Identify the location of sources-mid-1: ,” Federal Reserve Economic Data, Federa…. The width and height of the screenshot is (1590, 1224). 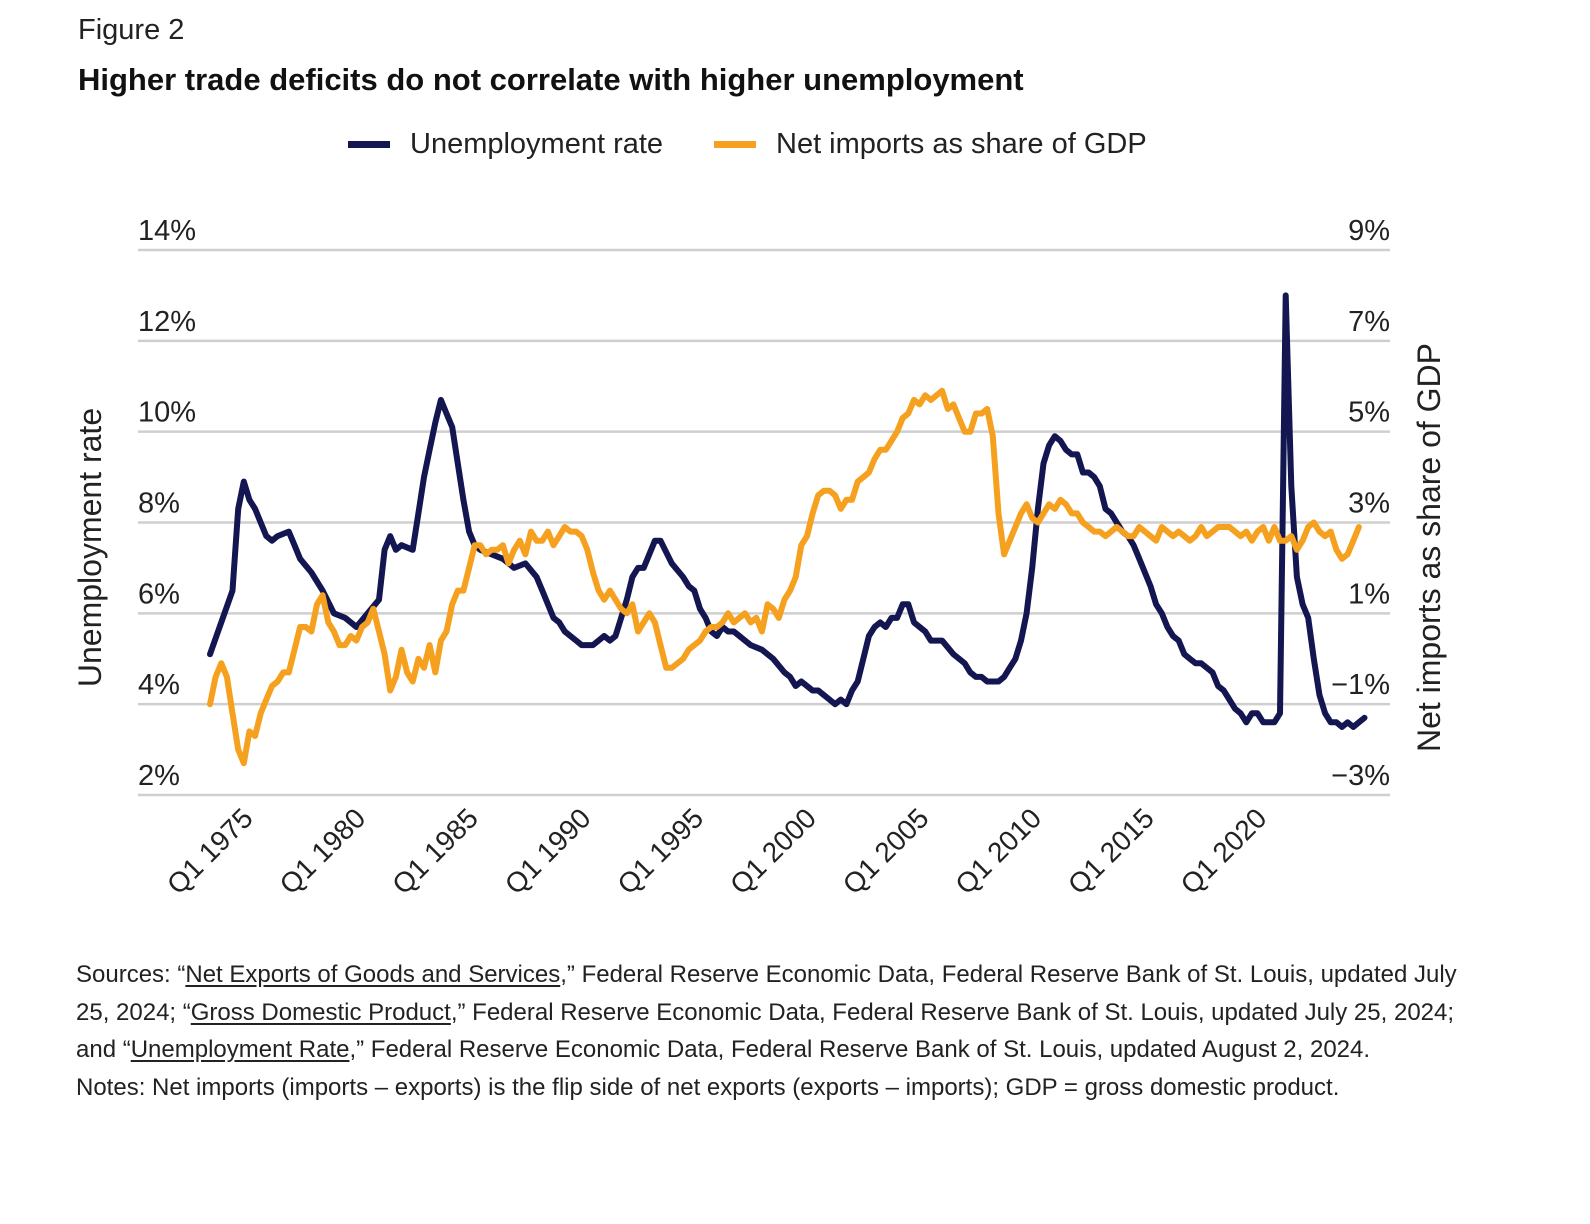
(766, 993).